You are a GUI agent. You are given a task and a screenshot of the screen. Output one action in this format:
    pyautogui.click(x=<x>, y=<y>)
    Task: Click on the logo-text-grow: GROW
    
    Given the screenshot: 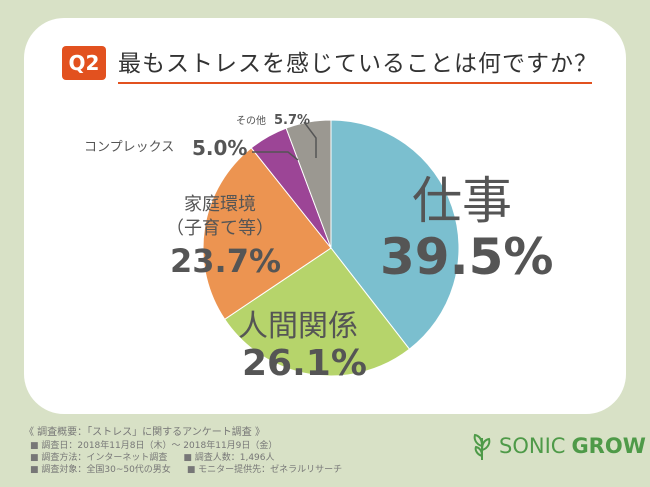 What is the action you would take?
    pyautogui.click(x=608, y=446)
    